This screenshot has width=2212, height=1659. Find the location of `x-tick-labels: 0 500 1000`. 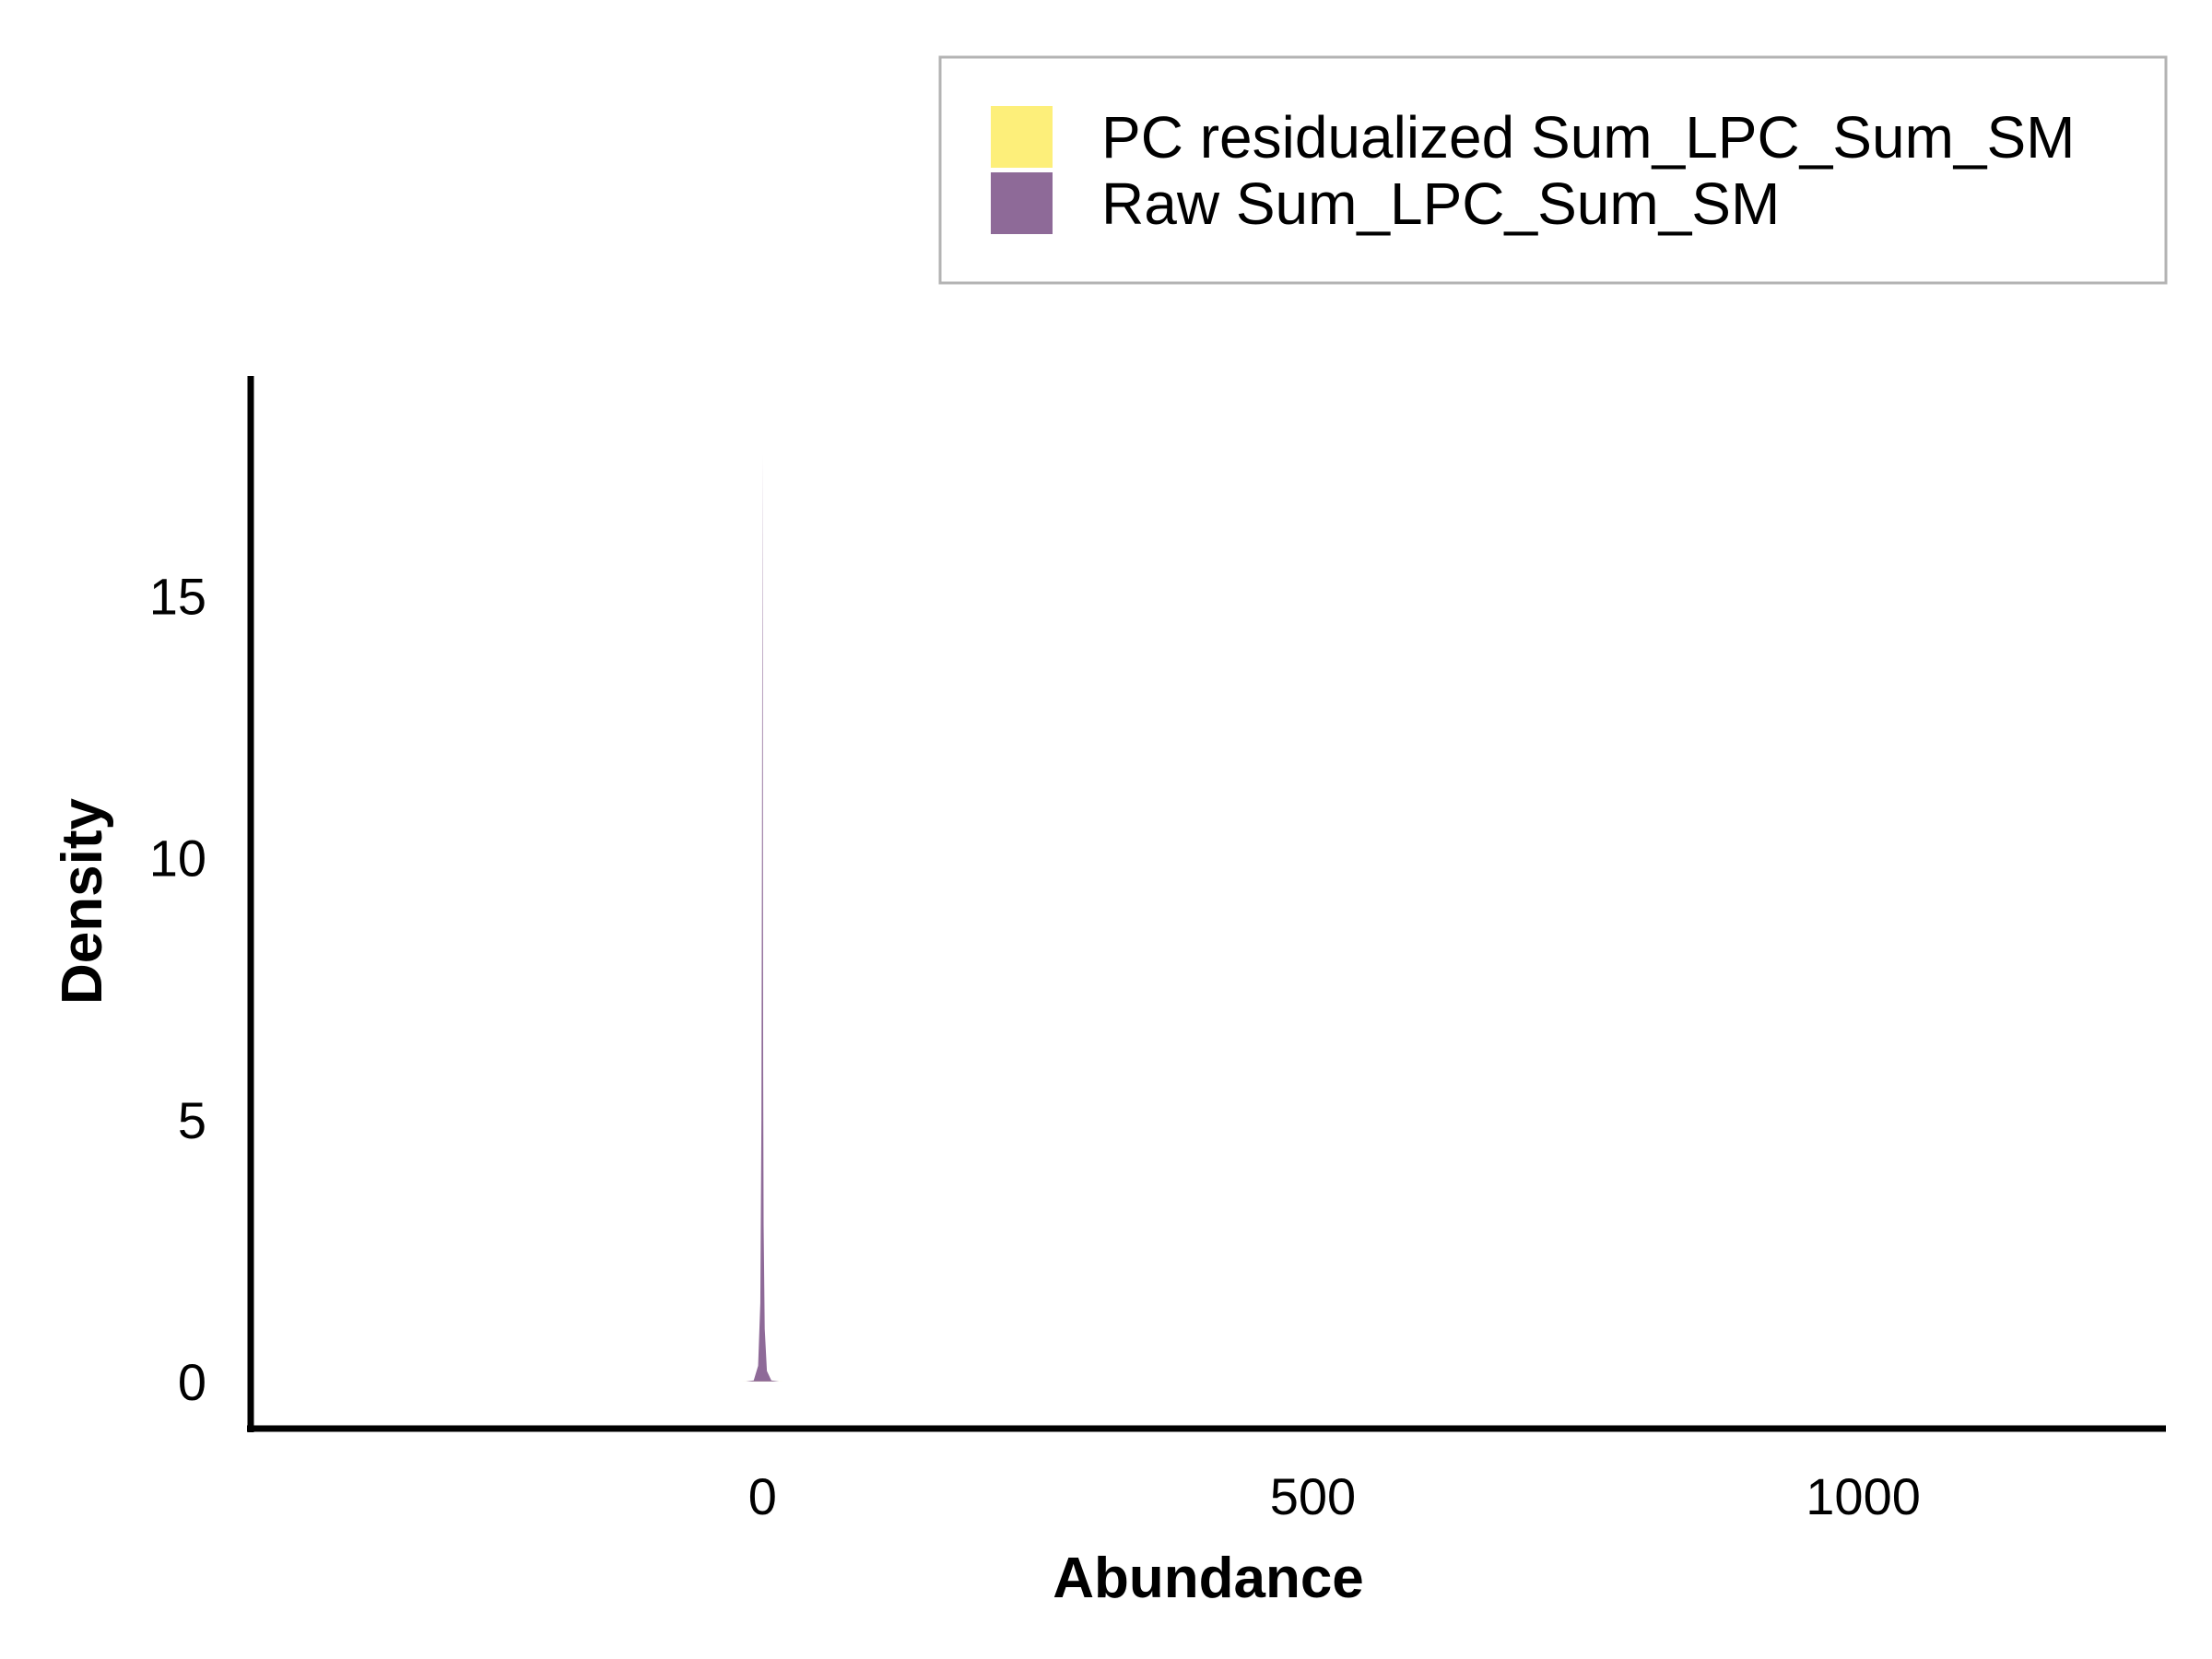

x-tick-labels: 0 500 1000 is located at coordinates (1334, 1496).